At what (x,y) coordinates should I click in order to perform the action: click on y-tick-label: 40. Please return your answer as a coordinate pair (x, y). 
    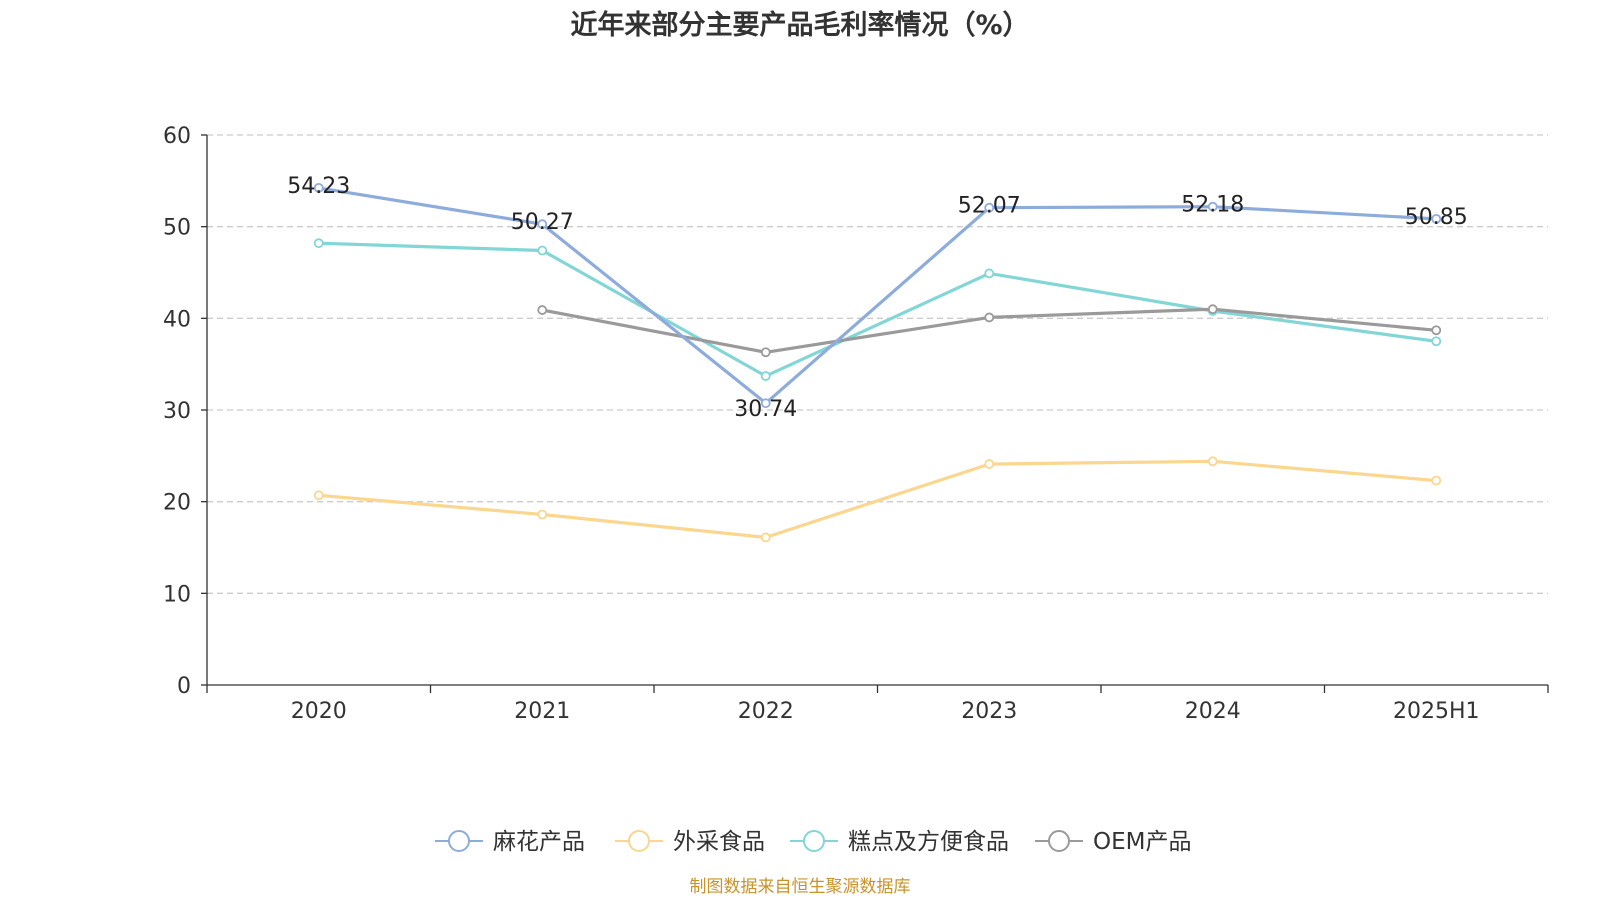
    Looking at the image, I should click on (177, 319).